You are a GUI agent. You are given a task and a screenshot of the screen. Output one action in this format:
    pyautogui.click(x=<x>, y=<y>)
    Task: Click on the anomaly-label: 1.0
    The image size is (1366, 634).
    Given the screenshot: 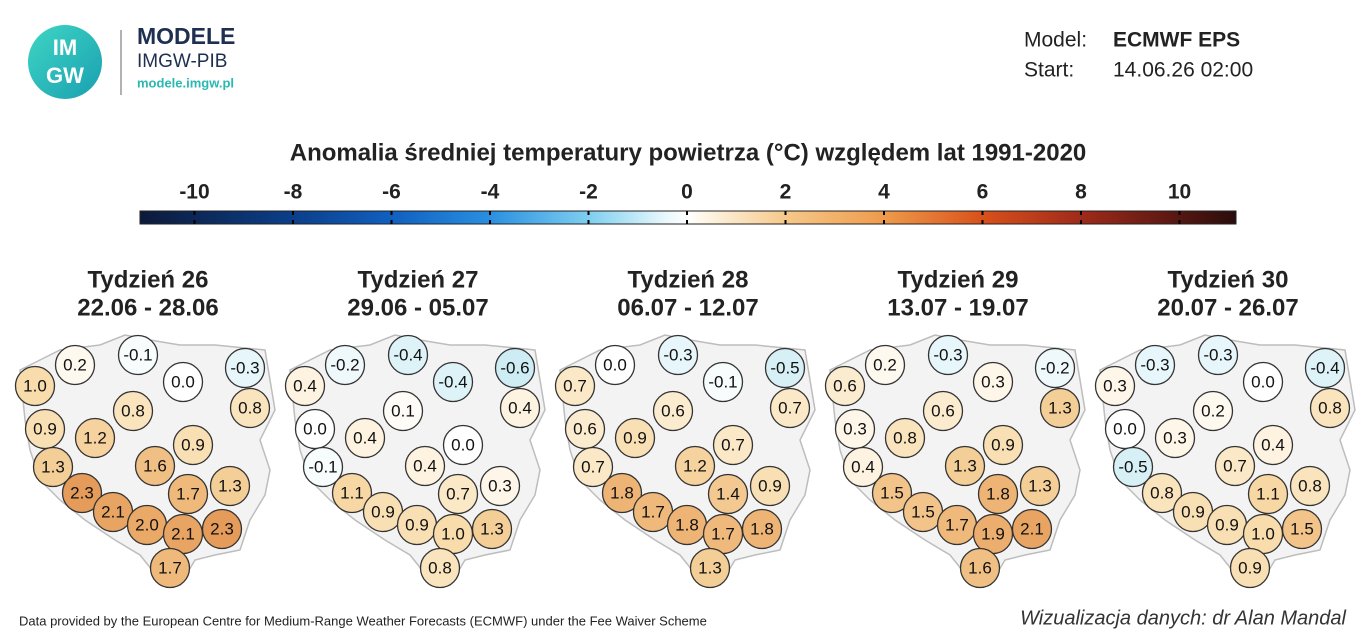 What is the action you would take?
    pyautogui.click(x=1263, y=533)
    